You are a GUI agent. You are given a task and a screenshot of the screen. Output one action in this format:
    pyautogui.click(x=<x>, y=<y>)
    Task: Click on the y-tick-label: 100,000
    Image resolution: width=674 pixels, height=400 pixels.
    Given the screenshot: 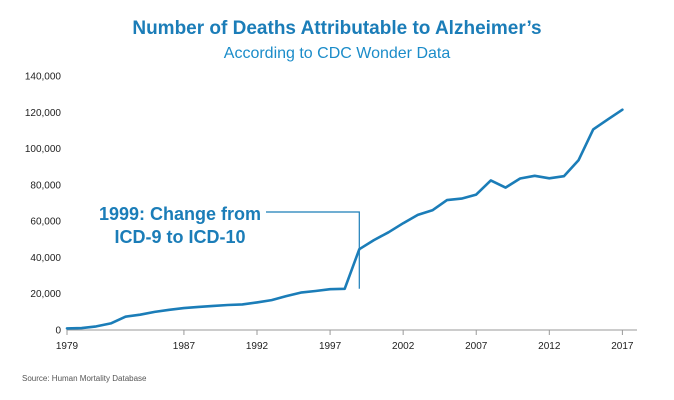 What is the action you would take?
    pyautogui.click(x=43, y=149)
    